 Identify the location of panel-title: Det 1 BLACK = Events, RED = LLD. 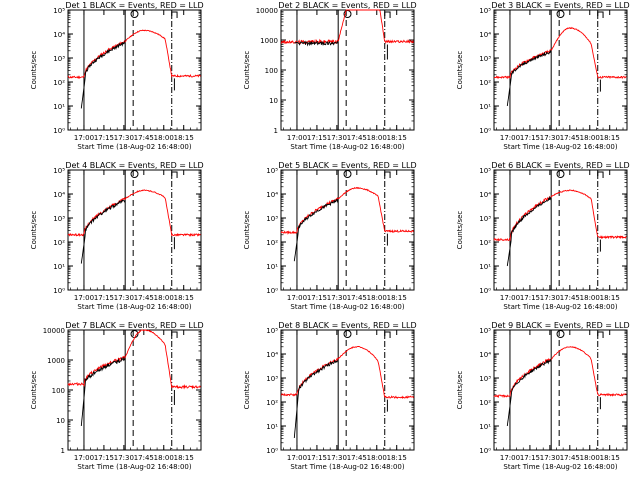
(134, 5).